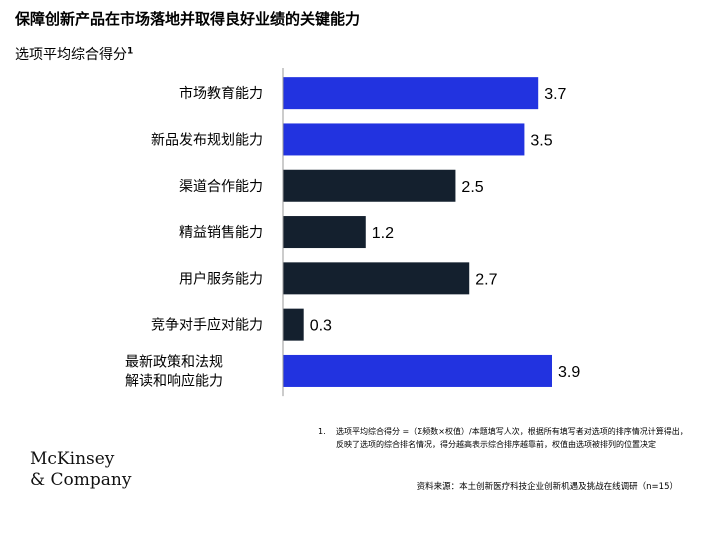 The image size is (720, 533). I want to click on category-label-2: 渠道合作能力, so click(221, 187).